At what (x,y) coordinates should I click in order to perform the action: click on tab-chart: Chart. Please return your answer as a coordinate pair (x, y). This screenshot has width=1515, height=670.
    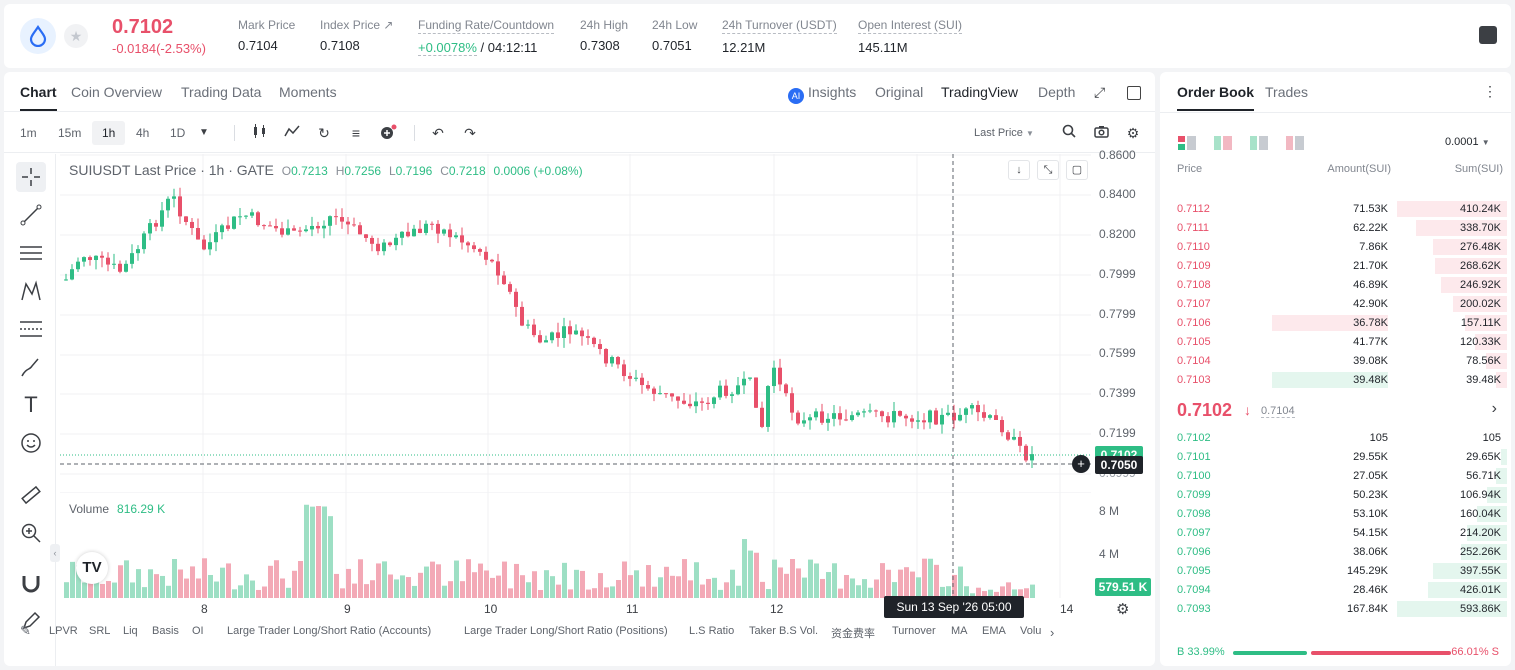
    Looking at the image, I should click on (38, 97).